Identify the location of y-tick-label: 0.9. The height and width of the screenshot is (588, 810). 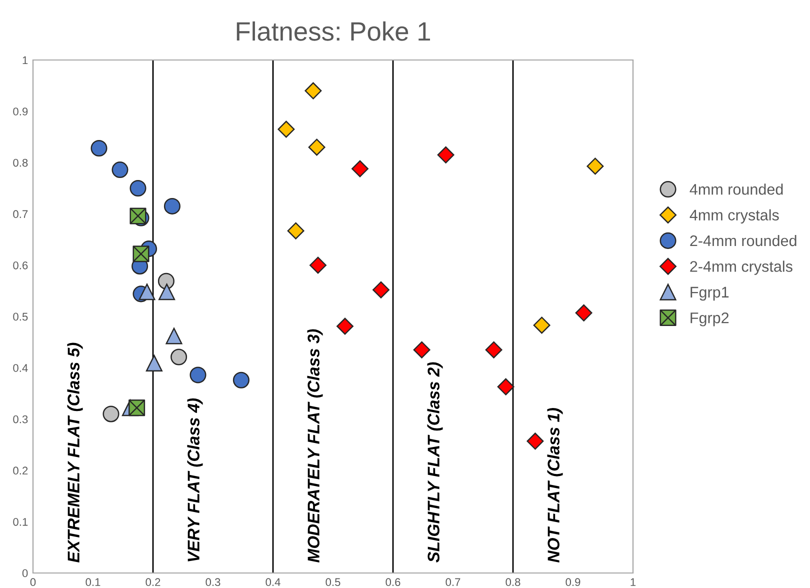
(20, 112).